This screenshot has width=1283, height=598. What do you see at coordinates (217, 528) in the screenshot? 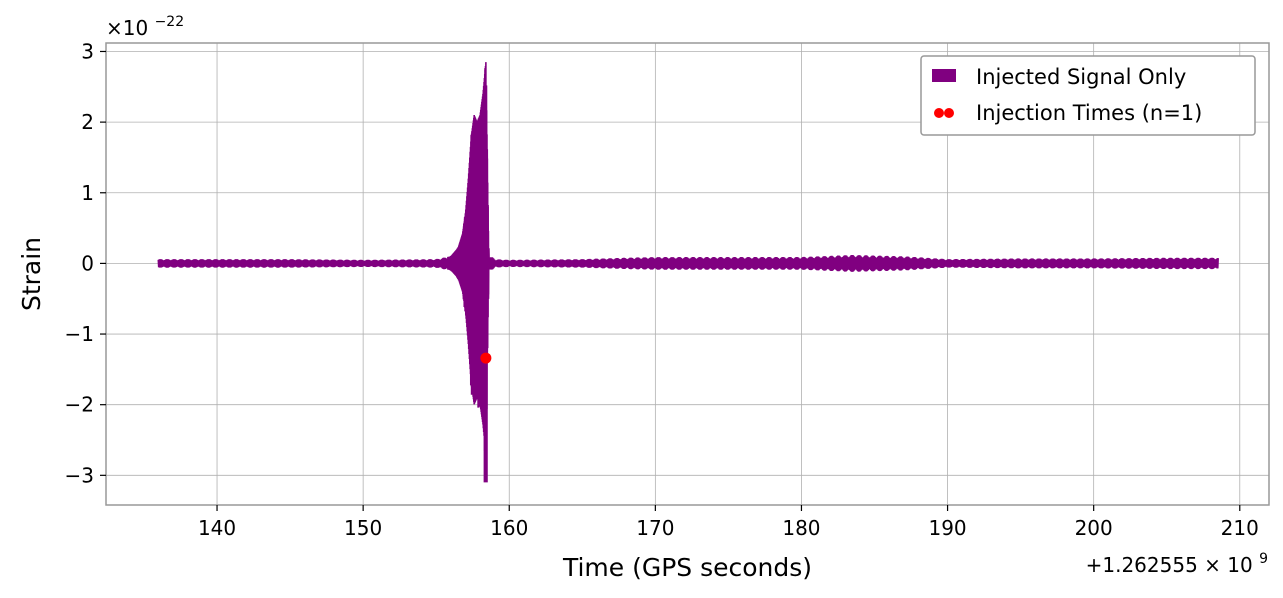
I see `x-tick-label: 140` at bounding box center [217, 528].